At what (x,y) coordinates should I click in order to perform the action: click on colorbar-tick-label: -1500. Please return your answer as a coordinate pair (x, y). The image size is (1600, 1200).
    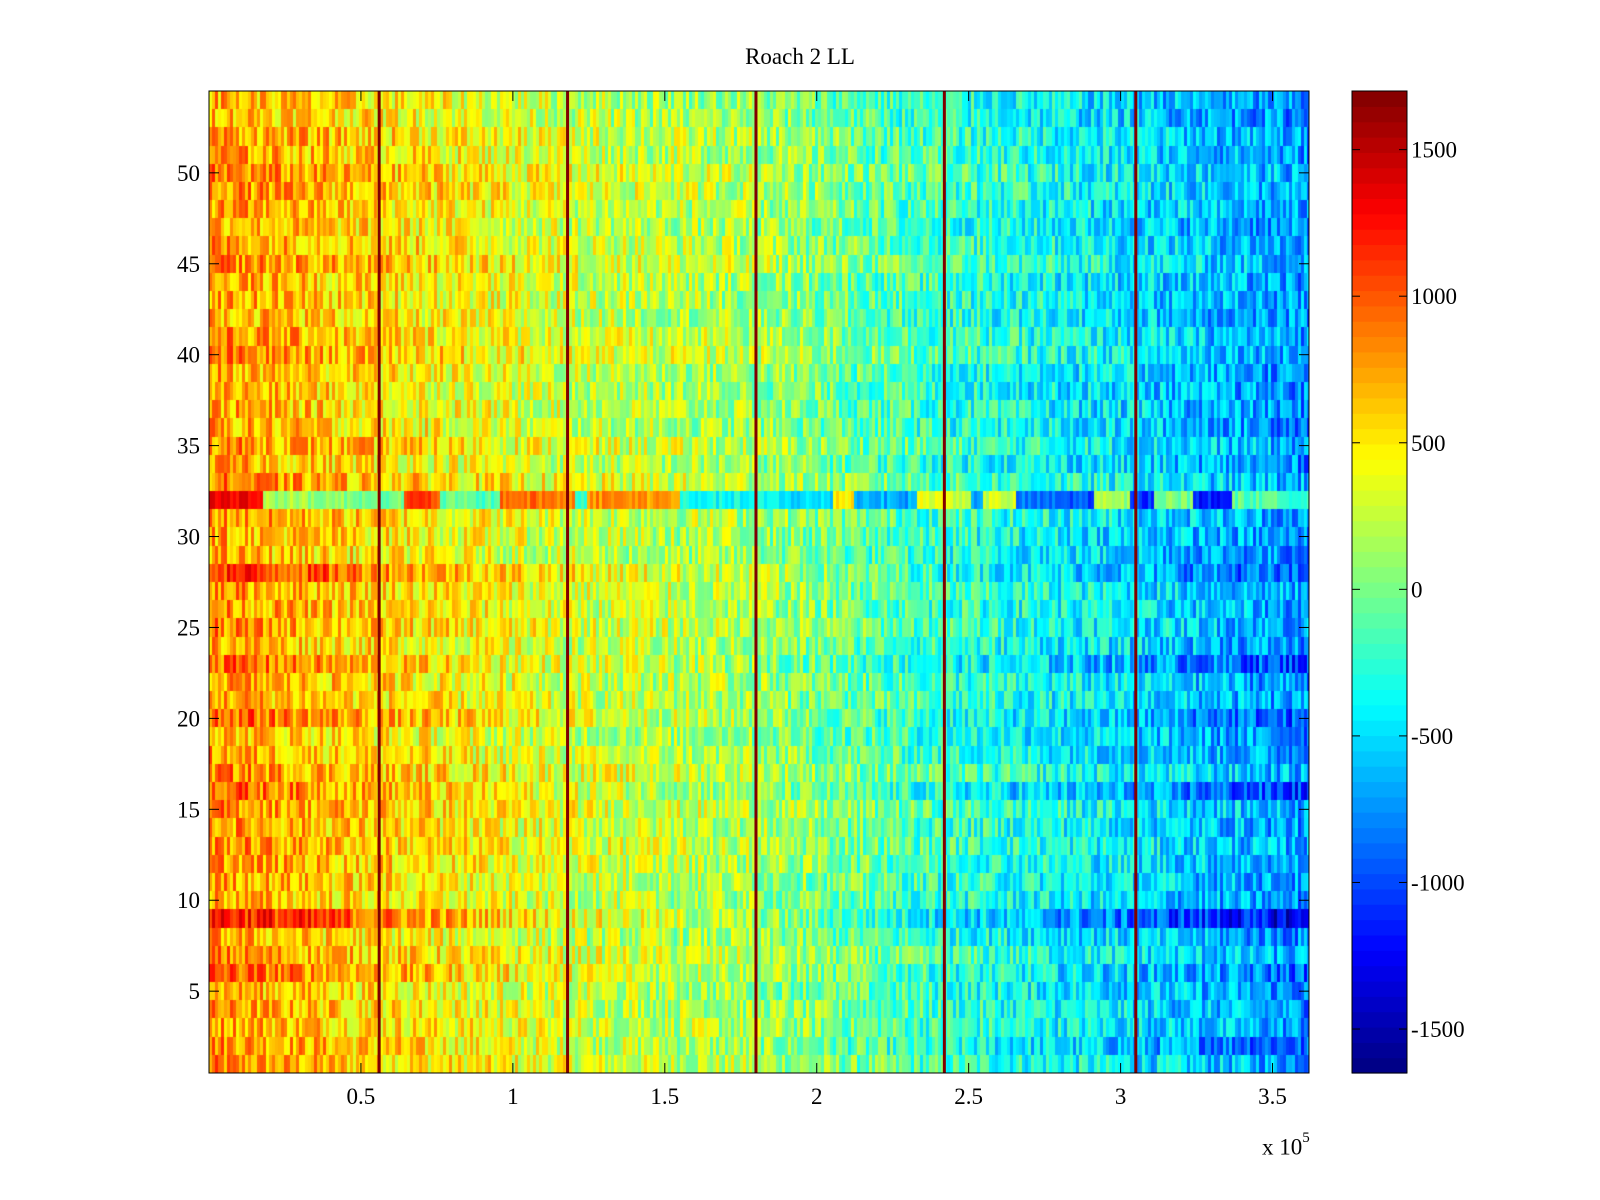
    Looking at the image, I should click on (1438, 1029).